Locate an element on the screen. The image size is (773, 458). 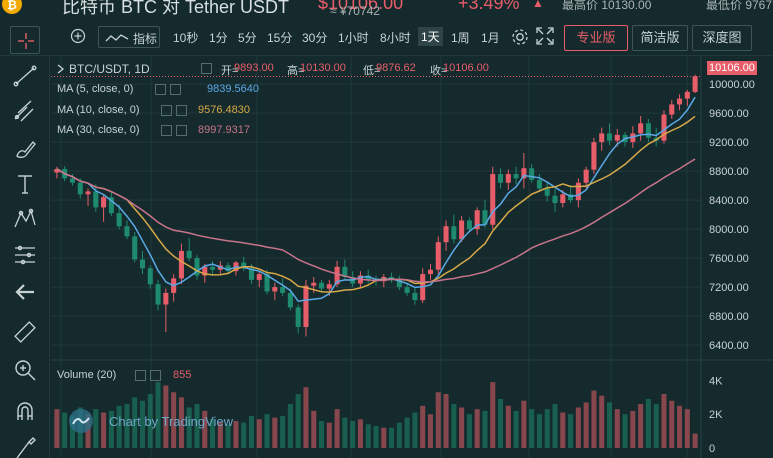
lock-drawing-icon is located at coordinates (25, 447).